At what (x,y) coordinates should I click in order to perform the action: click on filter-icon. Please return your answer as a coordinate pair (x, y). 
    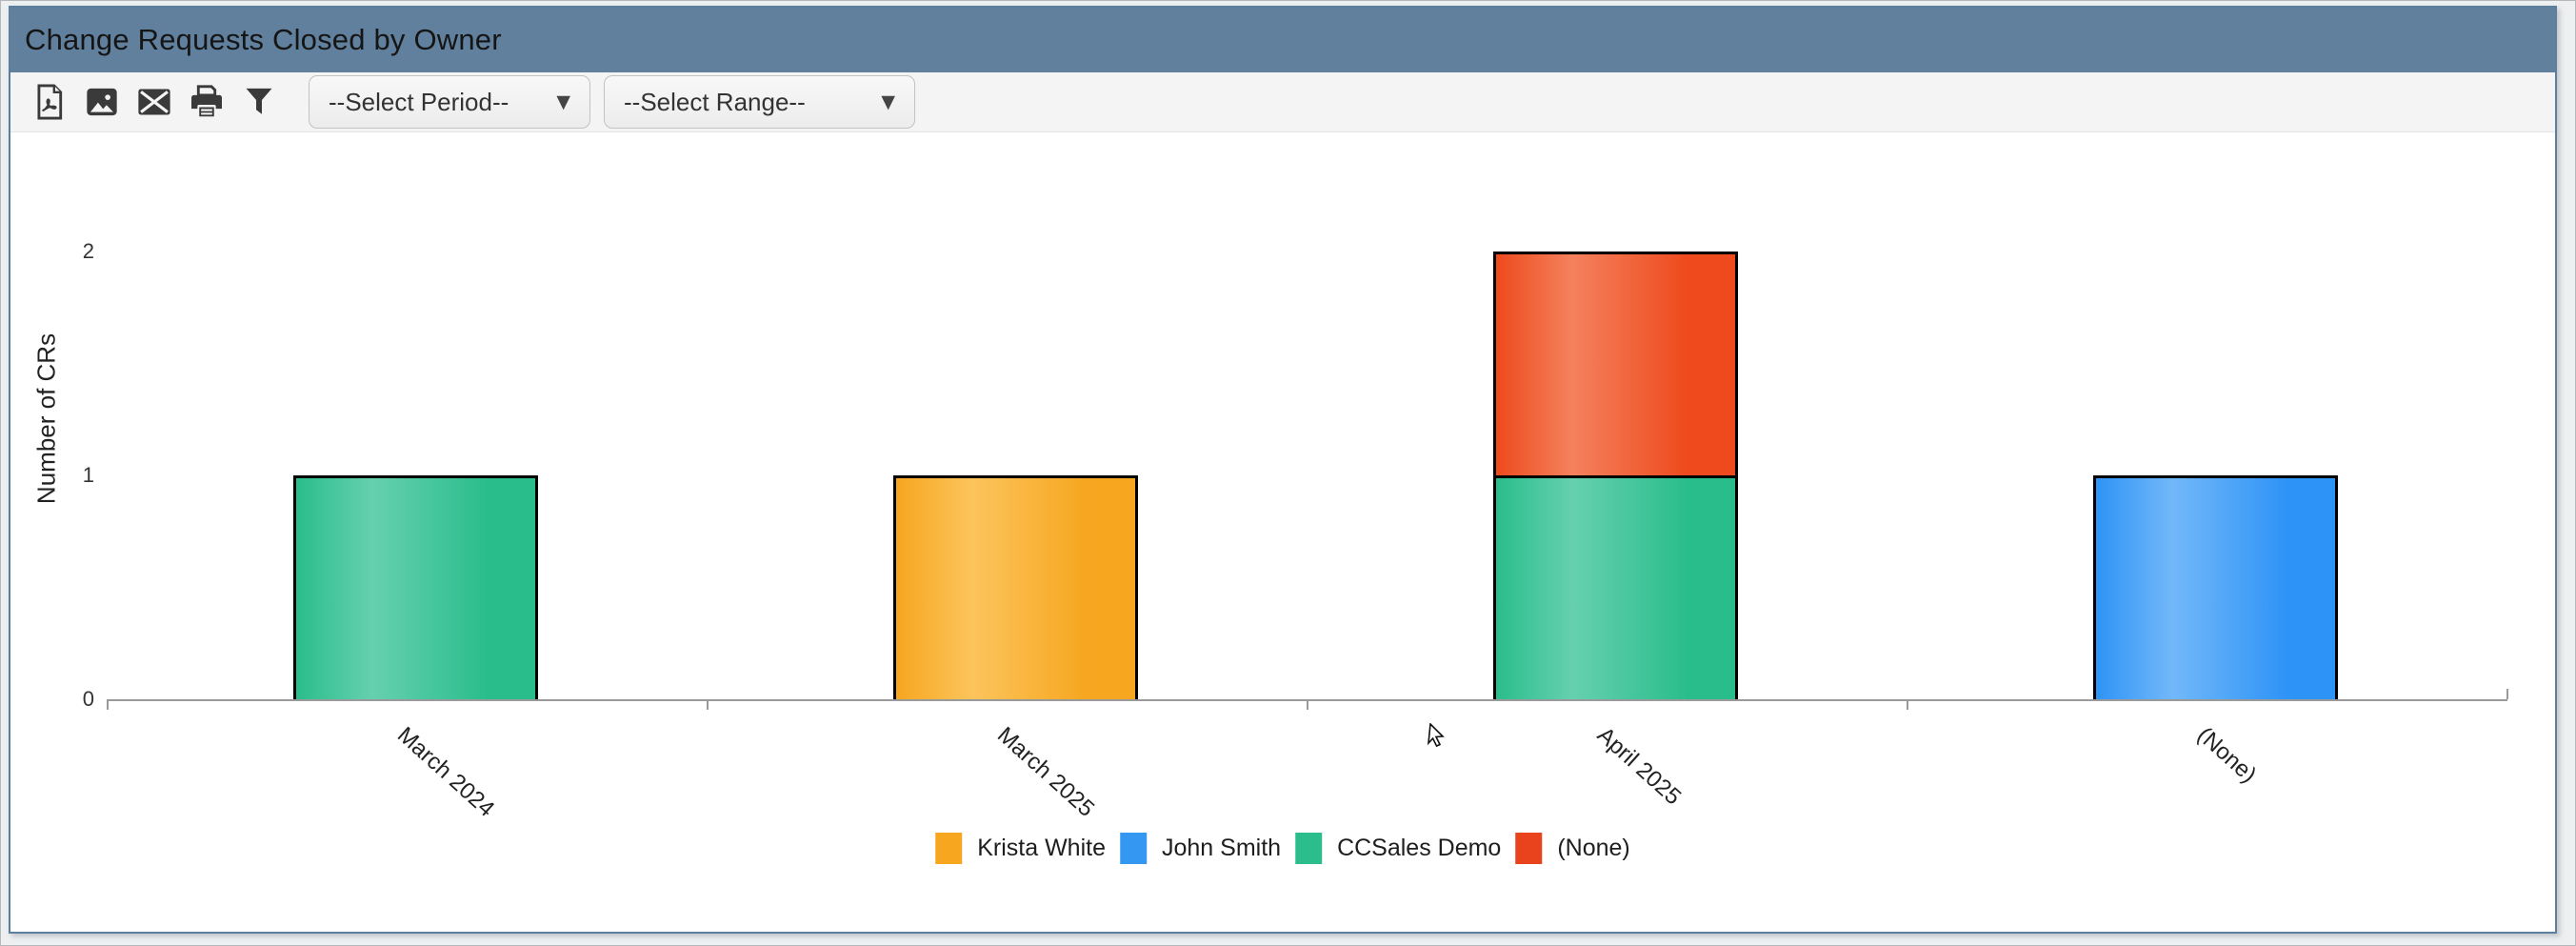
    Looking at the image, I should click on (259, 102).